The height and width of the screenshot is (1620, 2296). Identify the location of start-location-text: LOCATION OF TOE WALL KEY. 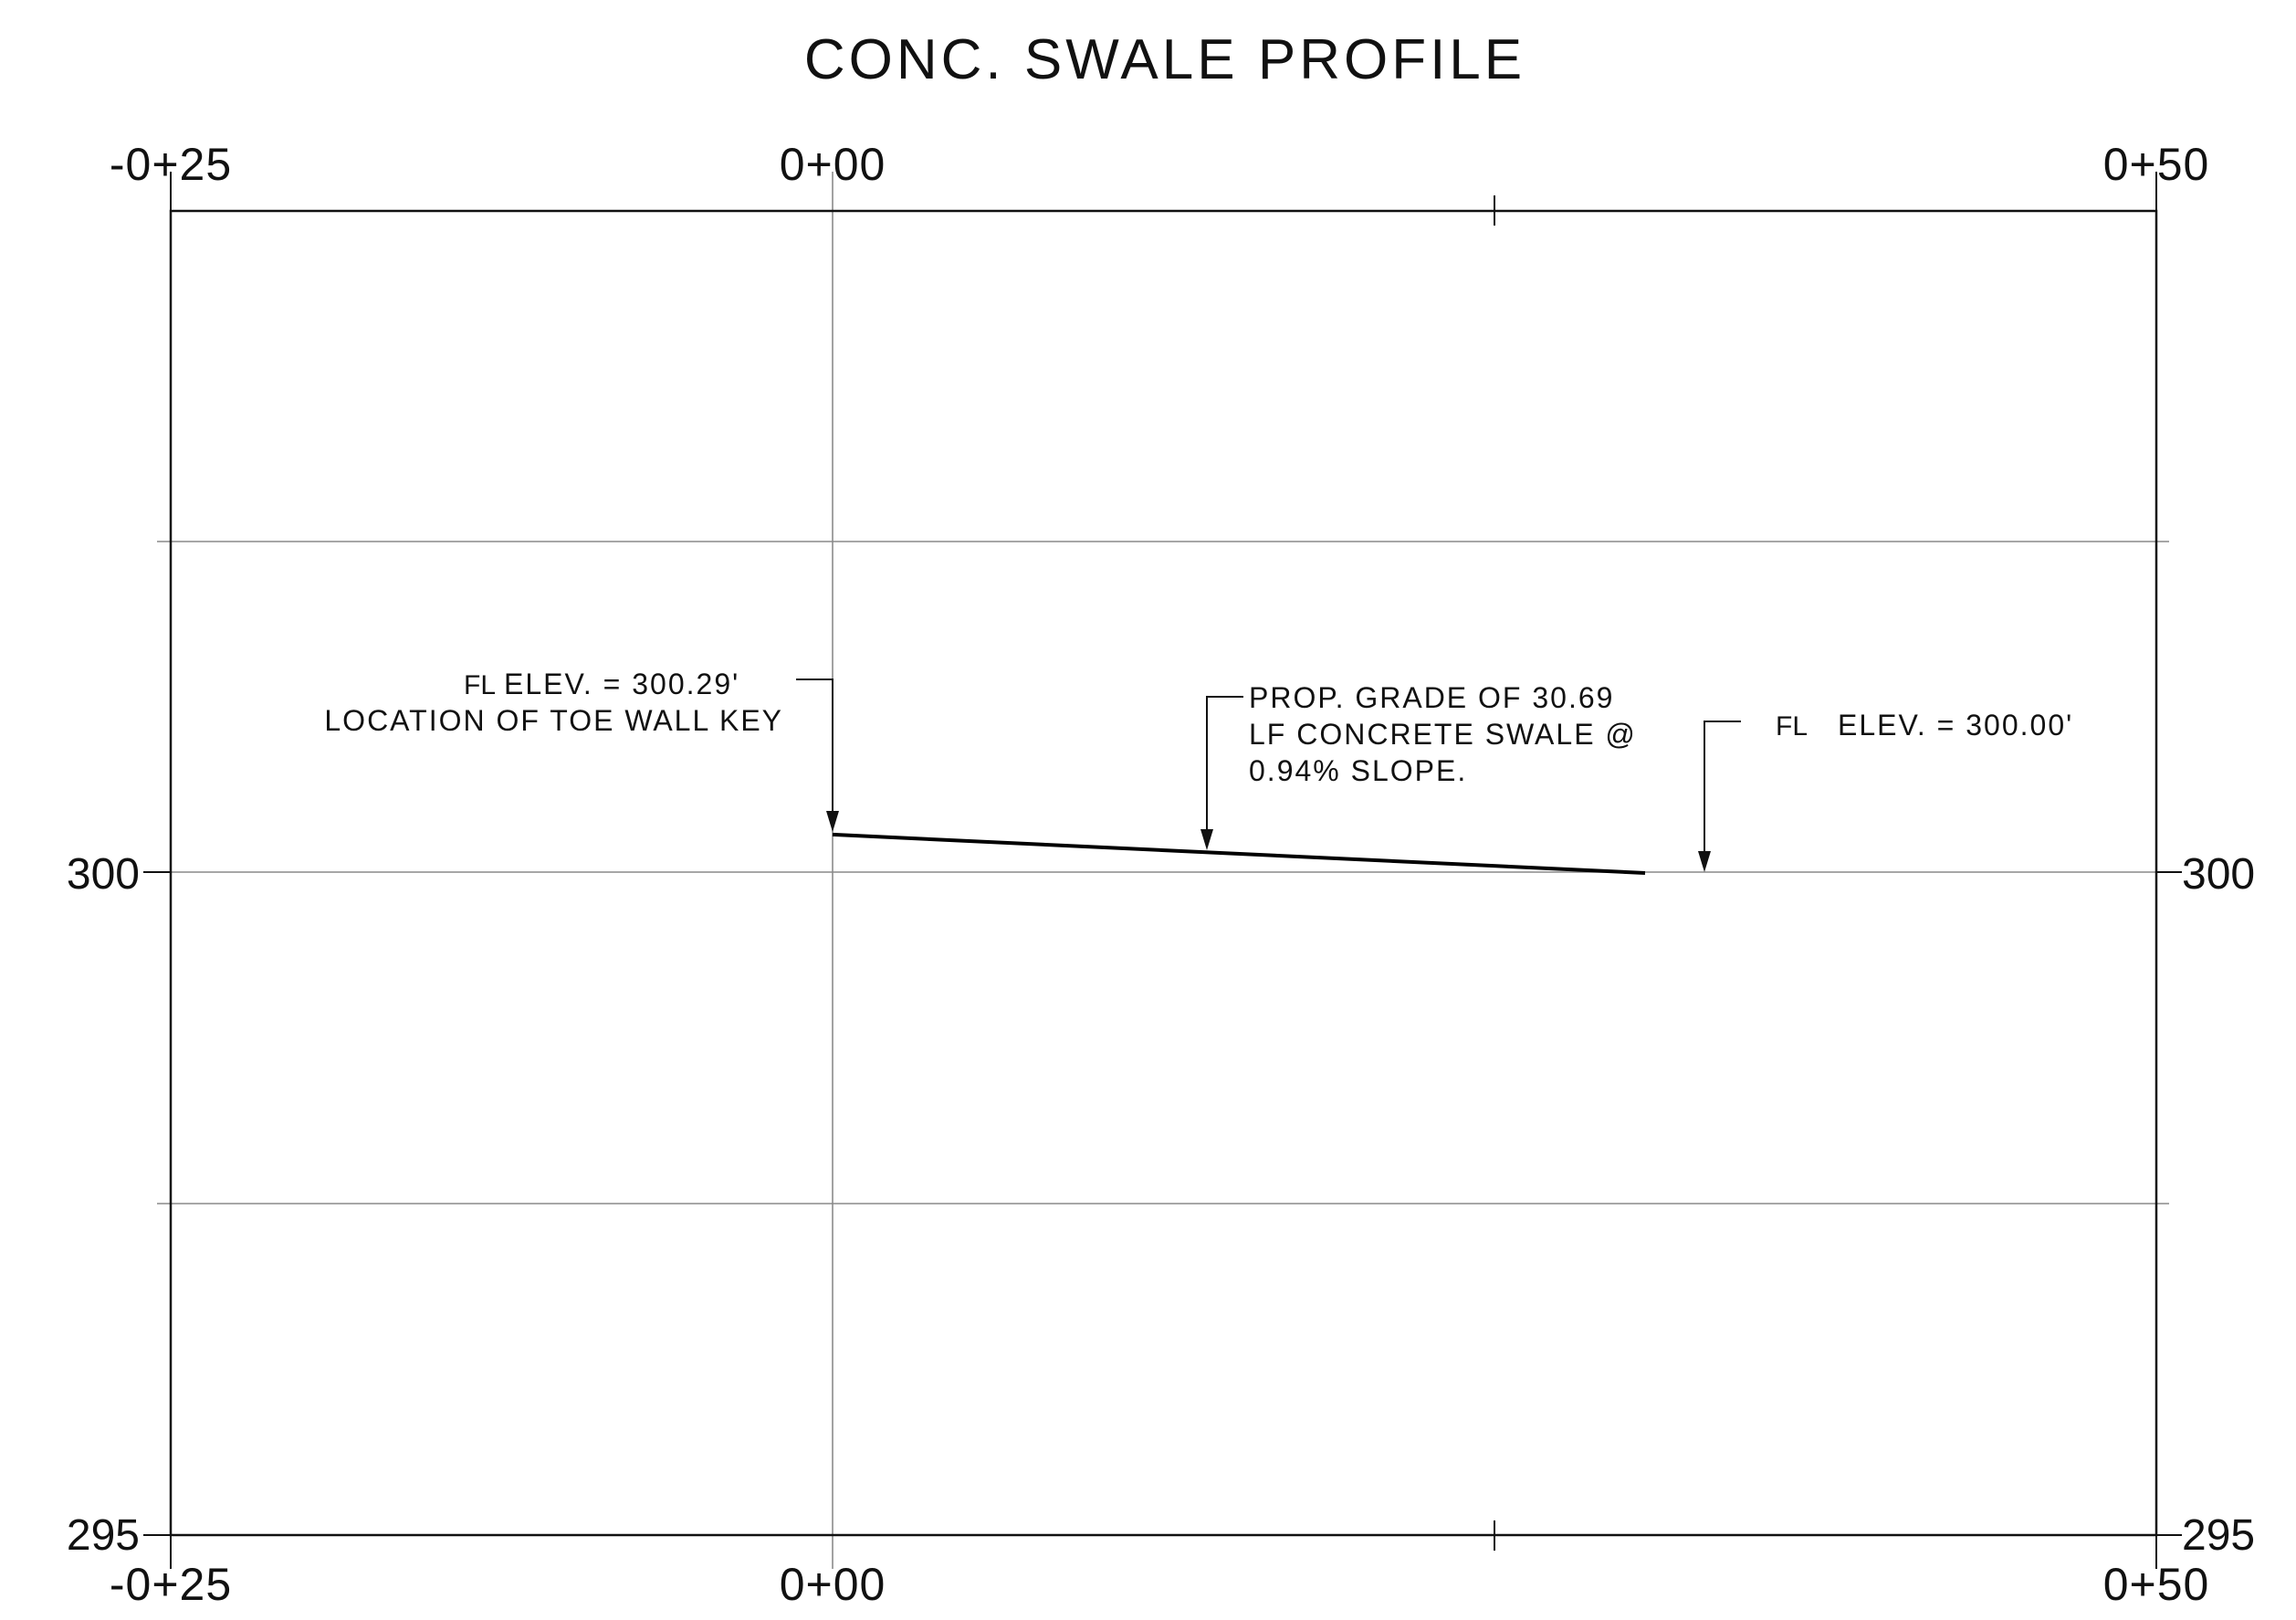
(553, 720).